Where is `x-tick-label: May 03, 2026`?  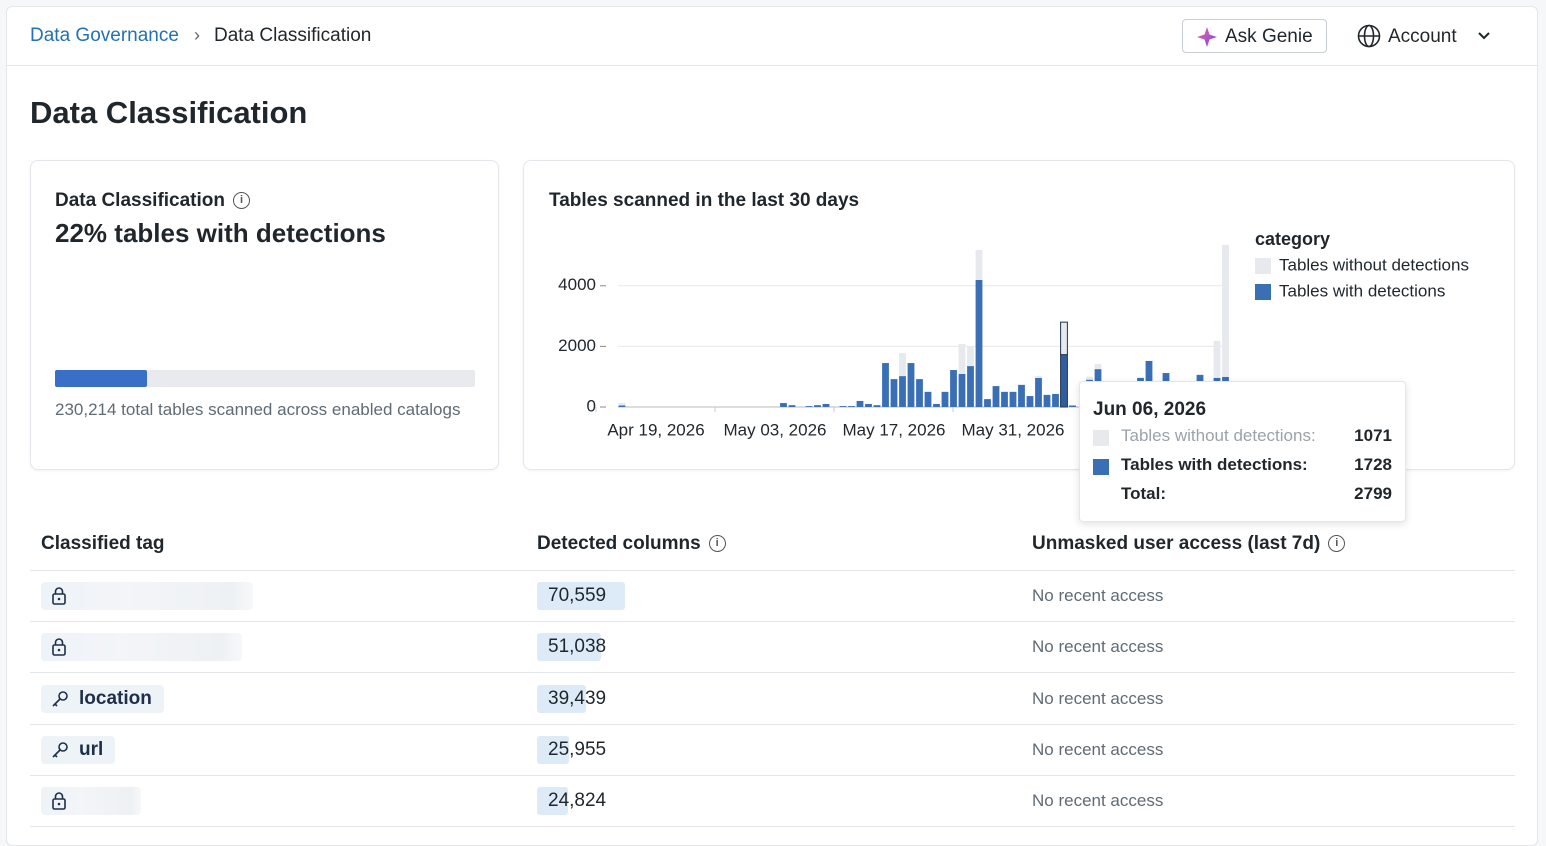 x-tick-label: May 03, 2026 is located at coordinates (774, 429).